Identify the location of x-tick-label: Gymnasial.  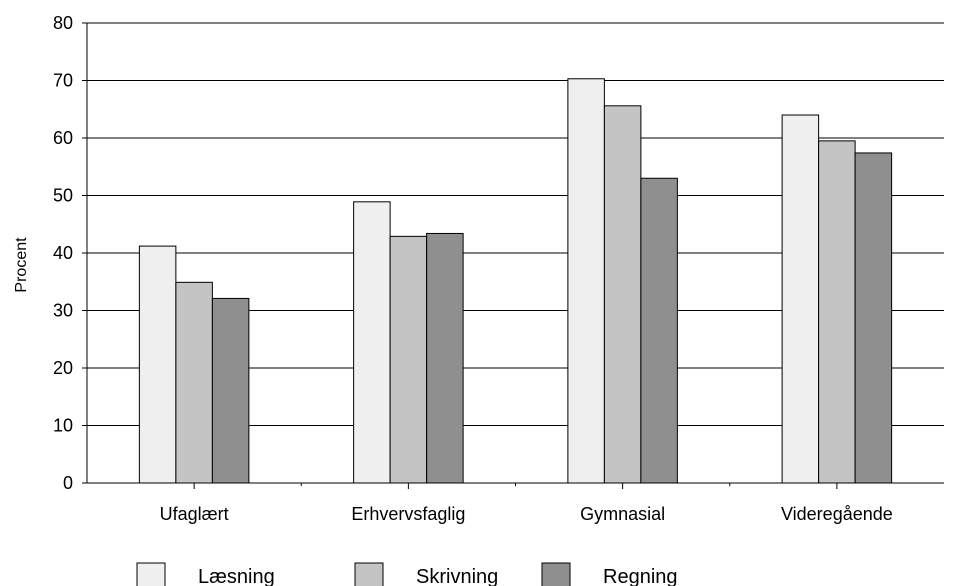
(622, 514).